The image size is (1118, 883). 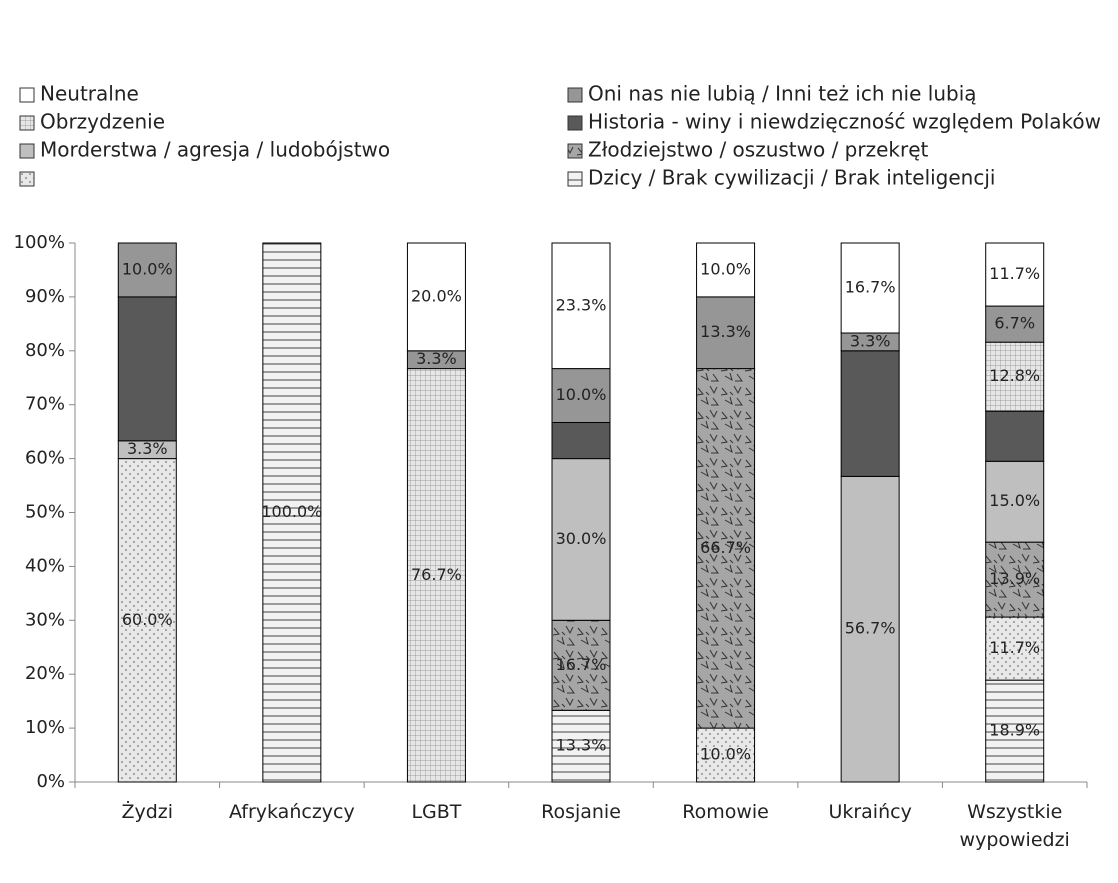 I want to click on y-tick-label: 40%, so click(x=45, y=565).